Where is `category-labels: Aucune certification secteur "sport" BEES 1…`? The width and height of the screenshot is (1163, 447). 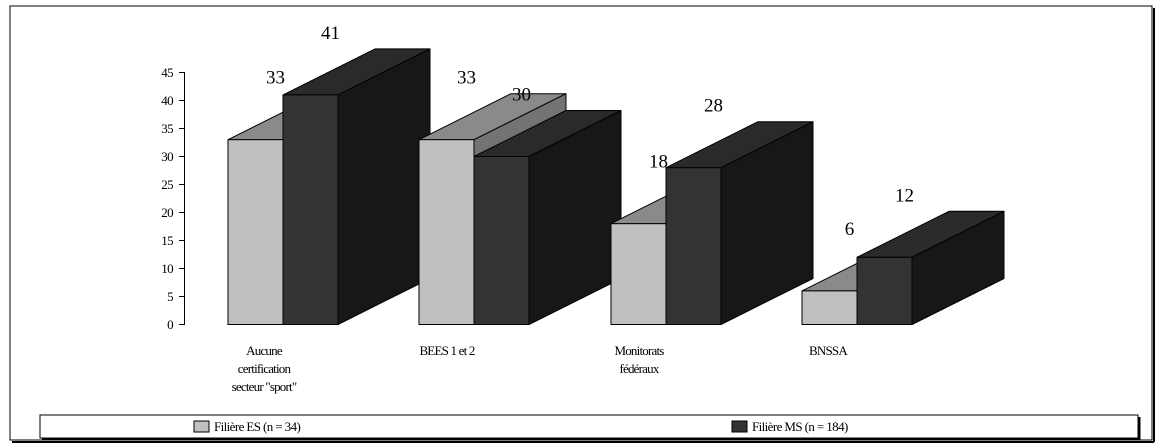 category-labels: Aucune certification secteur "sport" BEES 1… is located at coordinates (541, 368).